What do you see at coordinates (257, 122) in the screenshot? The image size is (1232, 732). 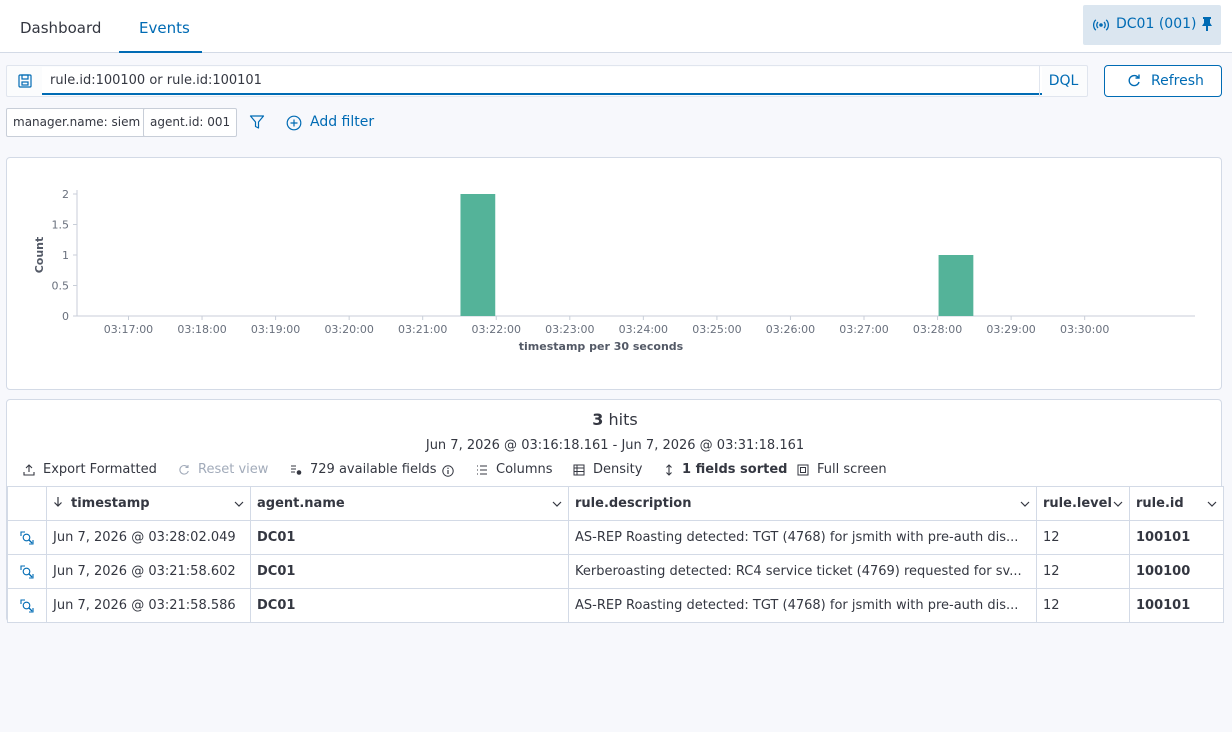 I see `filter-icon` at bounding box center [257, 122].